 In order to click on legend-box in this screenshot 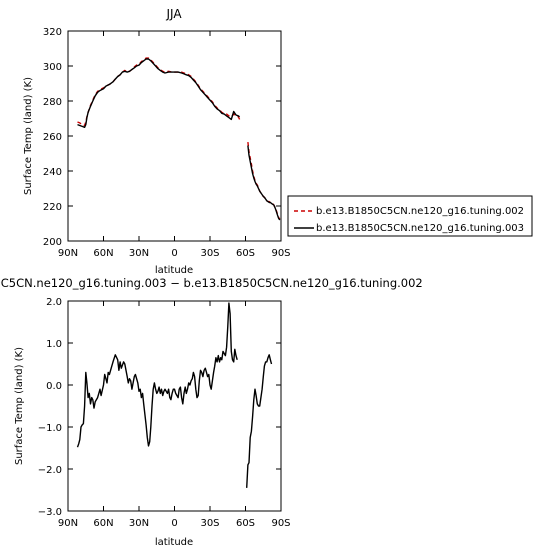, I will do `click(410, 216)`.